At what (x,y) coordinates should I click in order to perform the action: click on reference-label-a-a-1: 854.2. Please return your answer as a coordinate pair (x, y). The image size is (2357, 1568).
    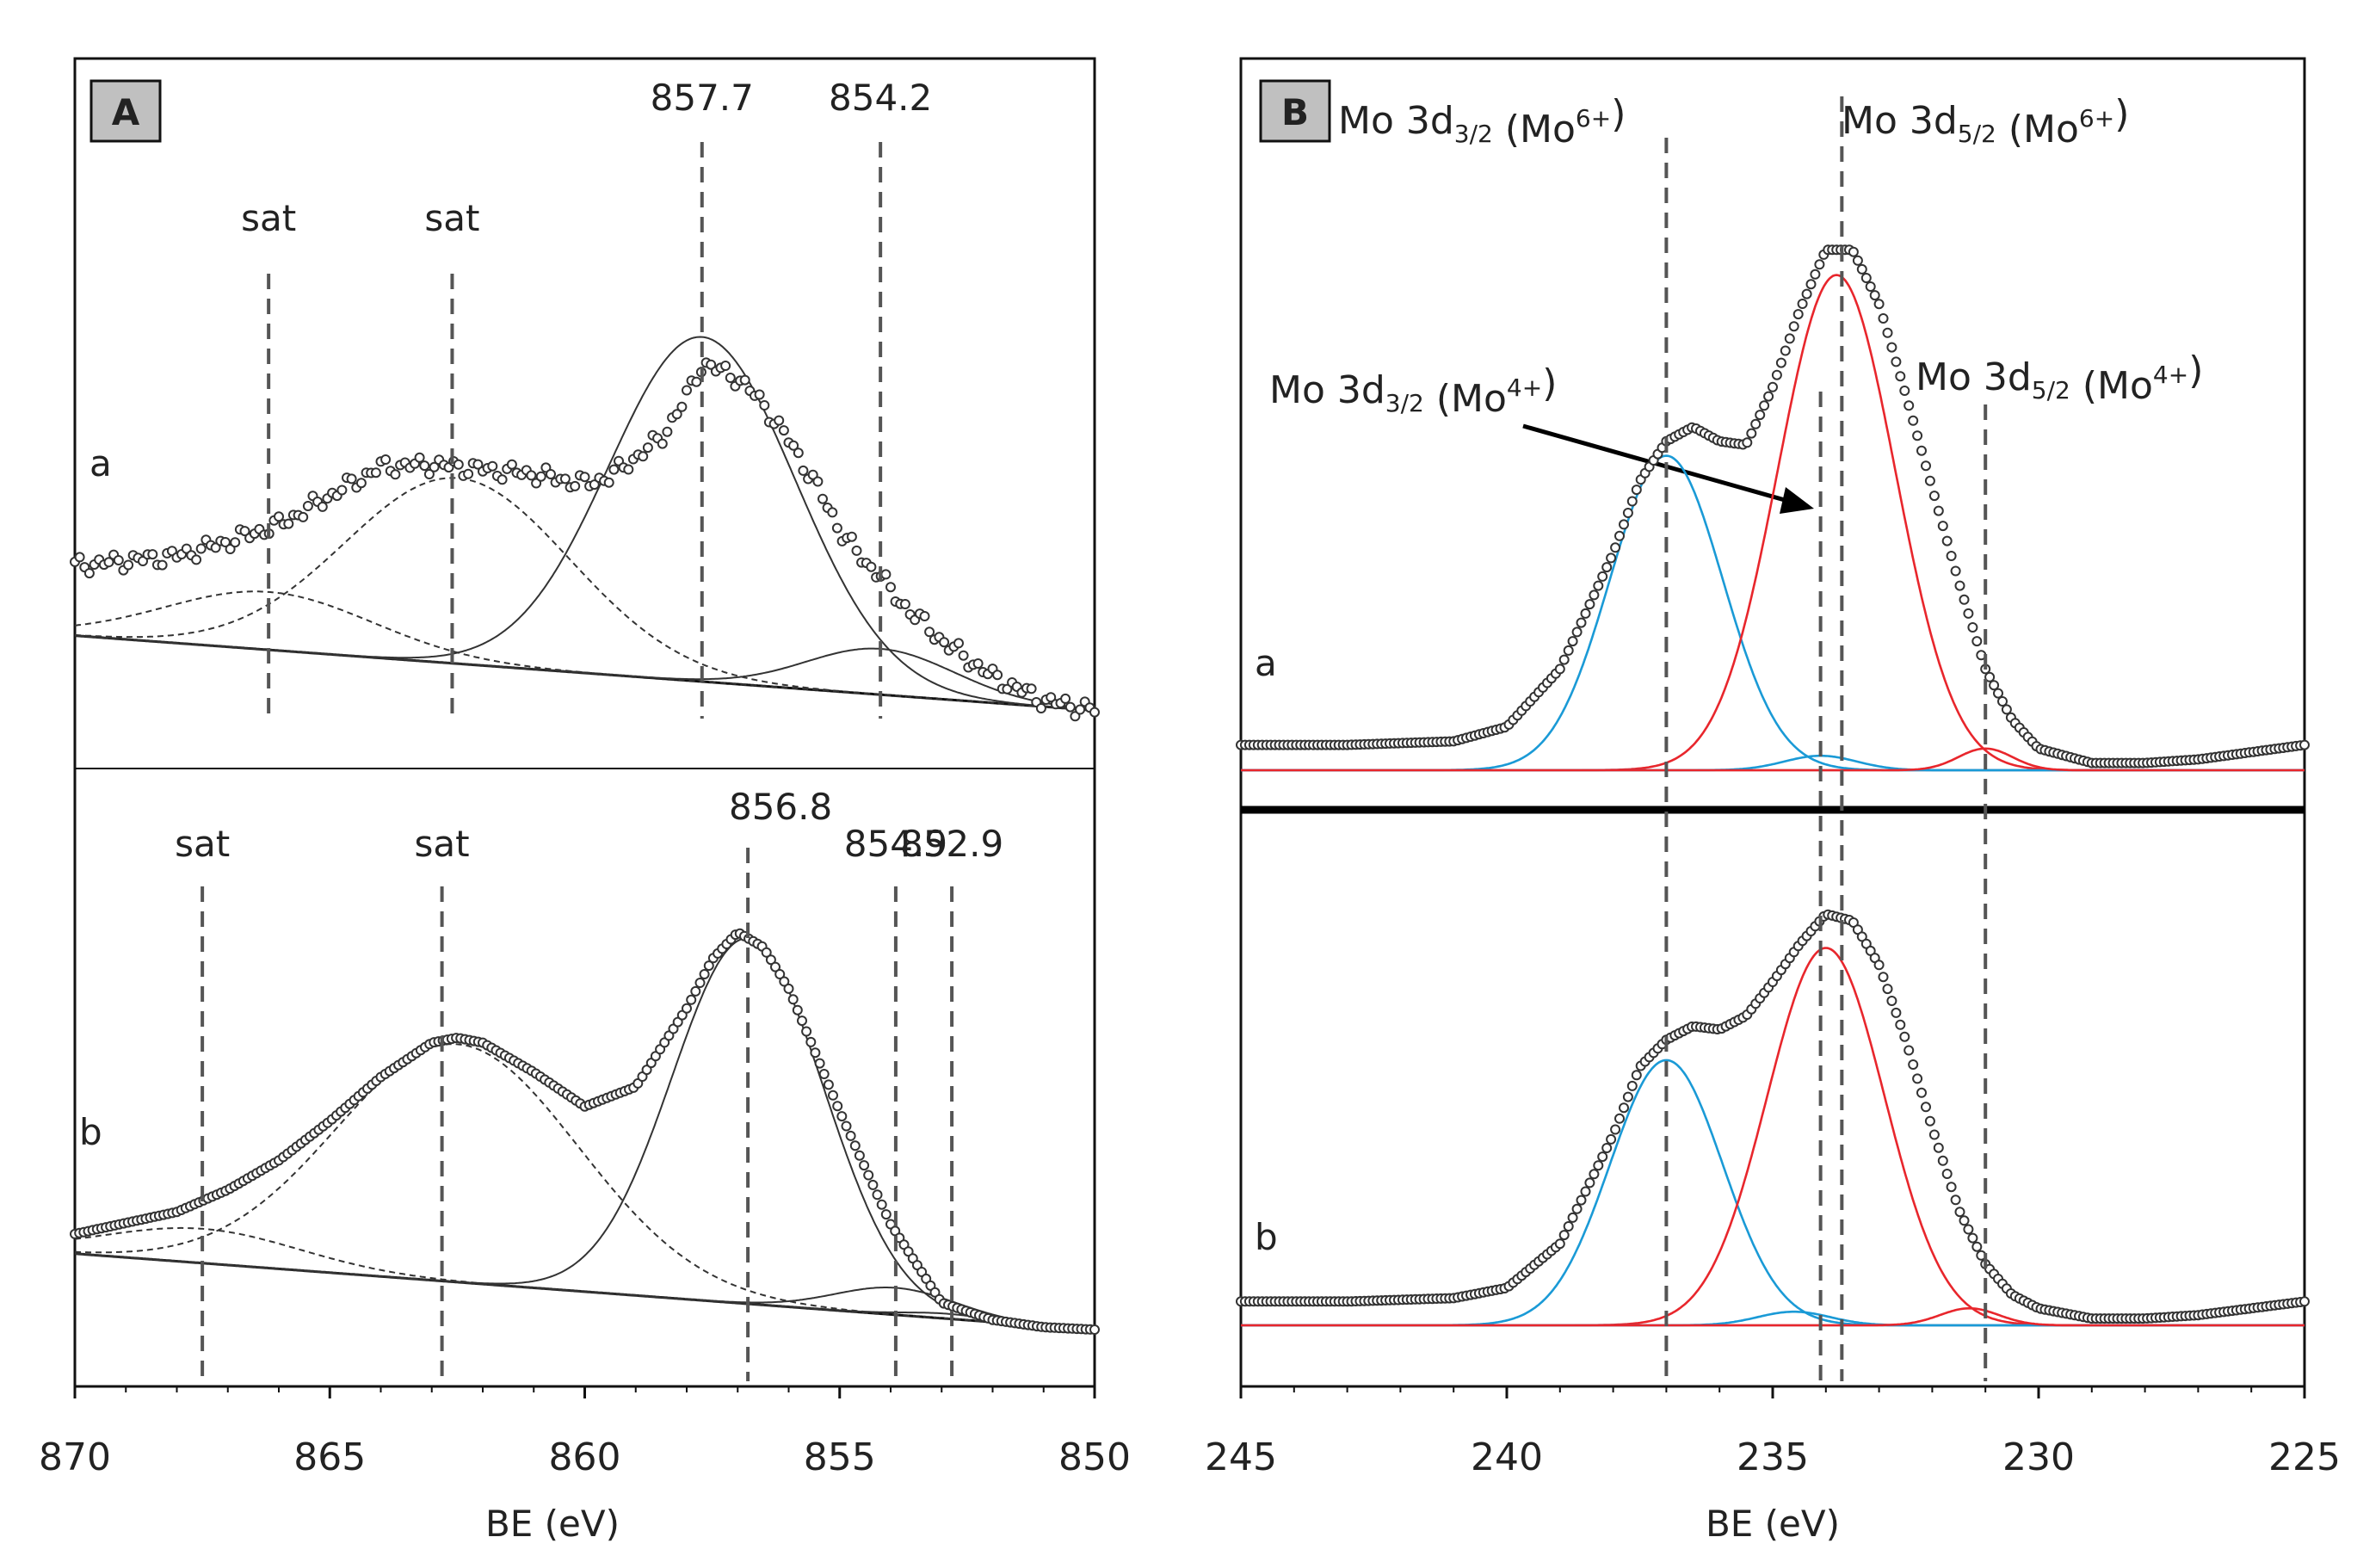
    Looking at the image, I should click on (880, 98).